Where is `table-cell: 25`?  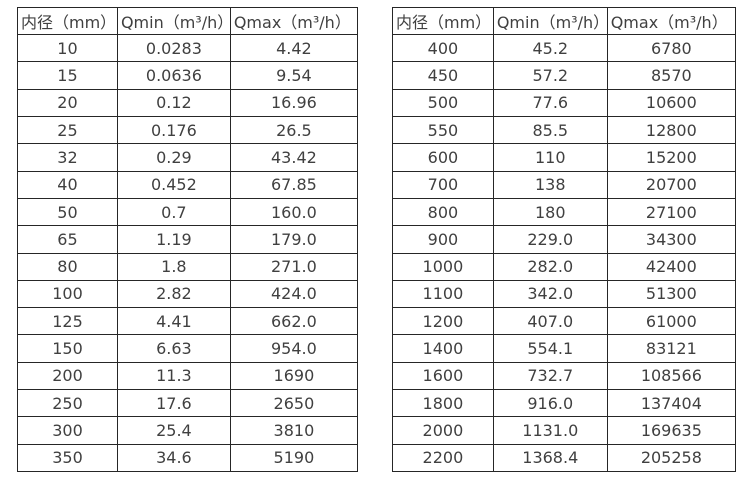 table-cell: 25 is located at coordinates (67, 130).